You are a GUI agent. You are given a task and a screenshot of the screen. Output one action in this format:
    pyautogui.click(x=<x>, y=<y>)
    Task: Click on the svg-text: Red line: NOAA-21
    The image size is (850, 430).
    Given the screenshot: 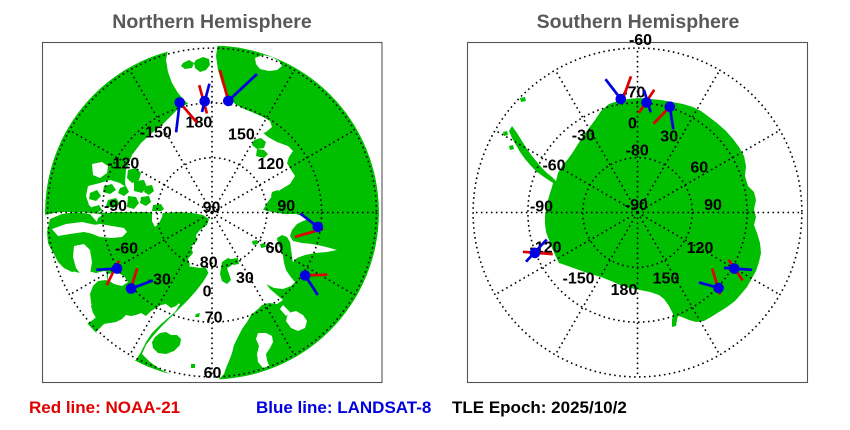 What is the action you would take?
    pyautogui.click(x=104, y=407)
    